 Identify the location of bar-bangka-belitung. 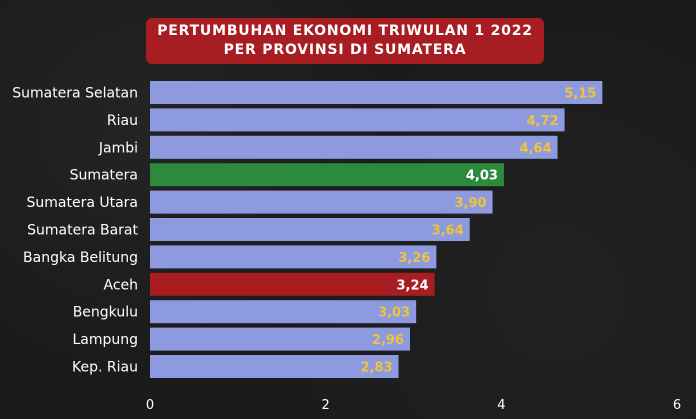
(293, 257).